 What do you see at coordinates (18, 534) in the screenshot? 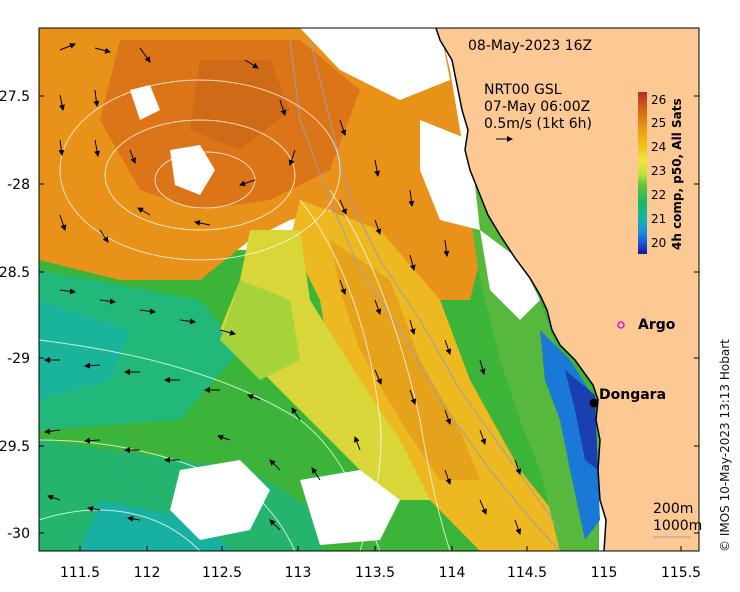
I see `lat-tick: -30` at bounding box center [18, 534].